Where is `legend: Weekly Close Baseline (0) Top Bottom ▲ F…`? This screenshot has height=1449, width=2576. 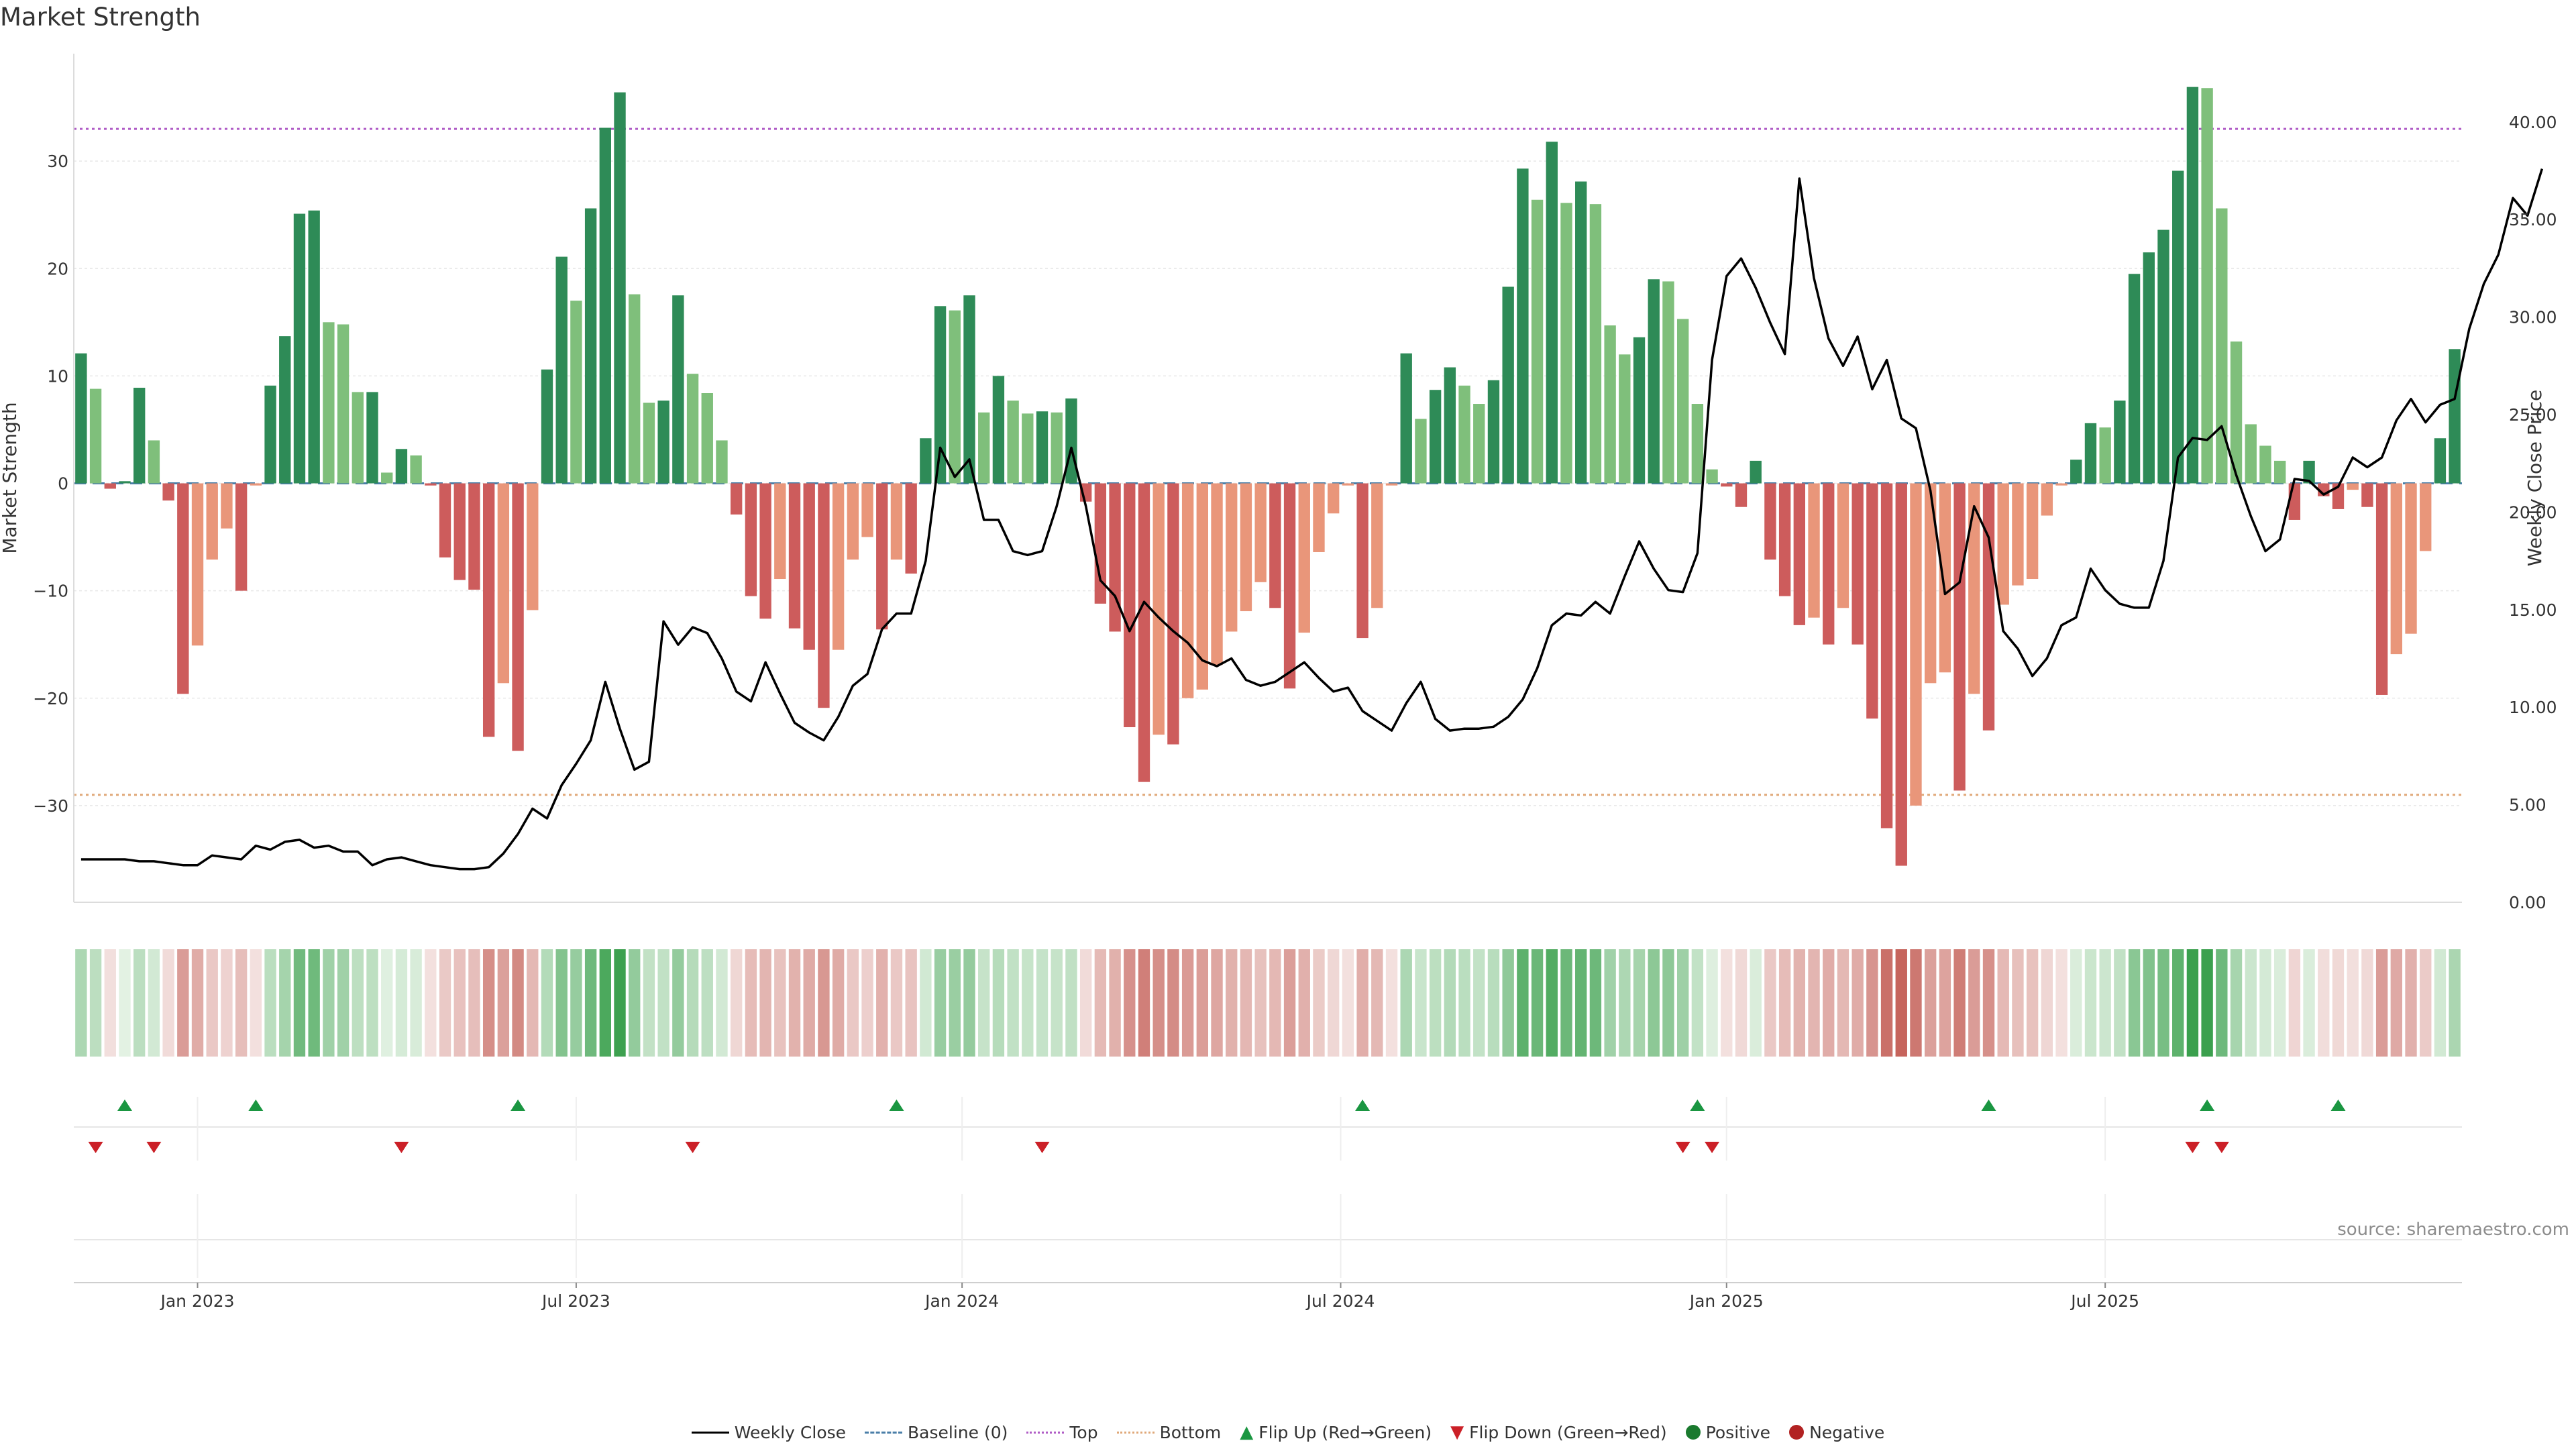
legend: Weekly Close Baseline (0) Top Bottom ▲ F… is located at coordinates (1288, 1432).